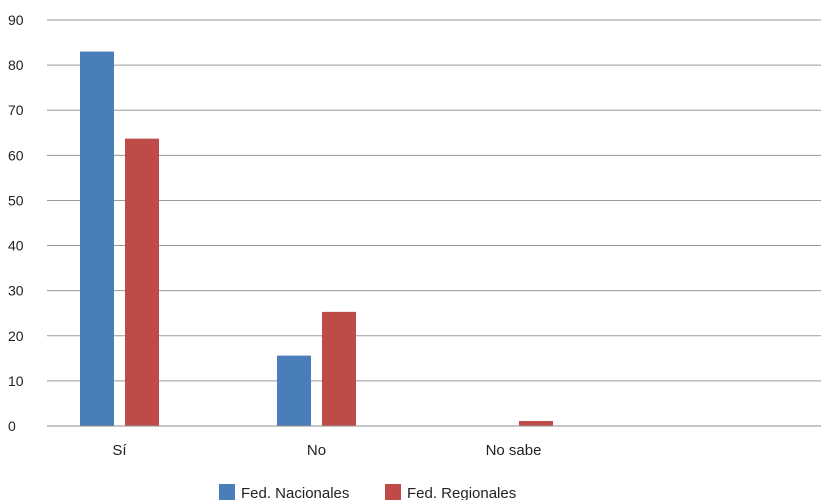 Image resolution: width=824 pixels, height=500 pixels. I want to click on x-category-label: Sí, so click(119, 450).